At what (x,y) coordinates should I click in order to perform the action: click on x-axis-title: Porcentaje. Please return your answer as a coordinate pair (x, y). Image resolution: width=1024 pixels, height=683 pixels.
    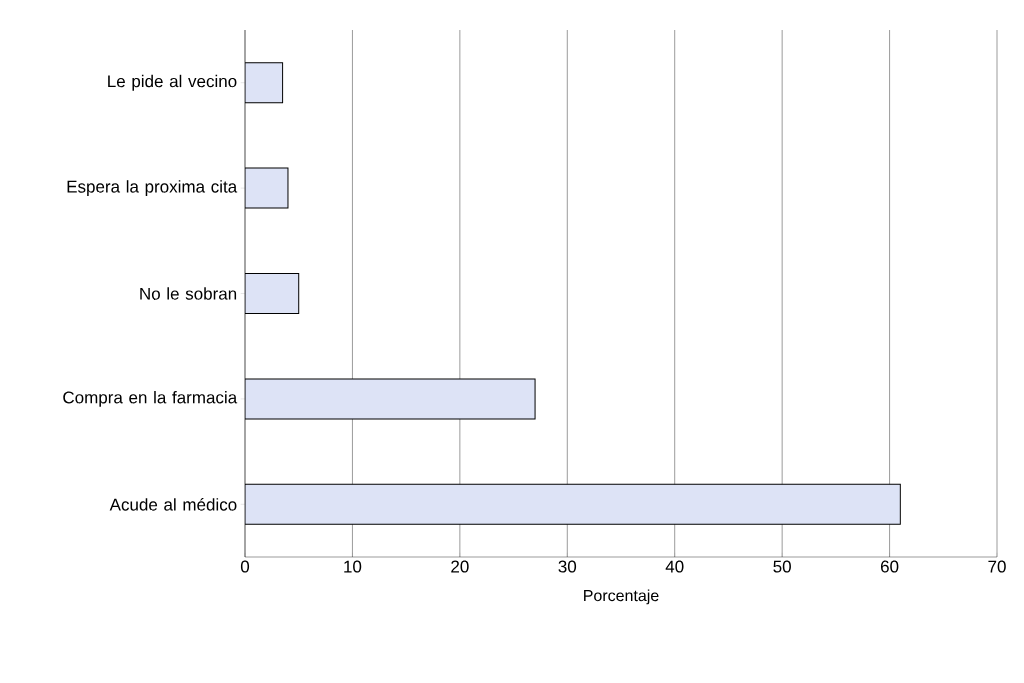
    Looking at the image, I should click on (621, 597).